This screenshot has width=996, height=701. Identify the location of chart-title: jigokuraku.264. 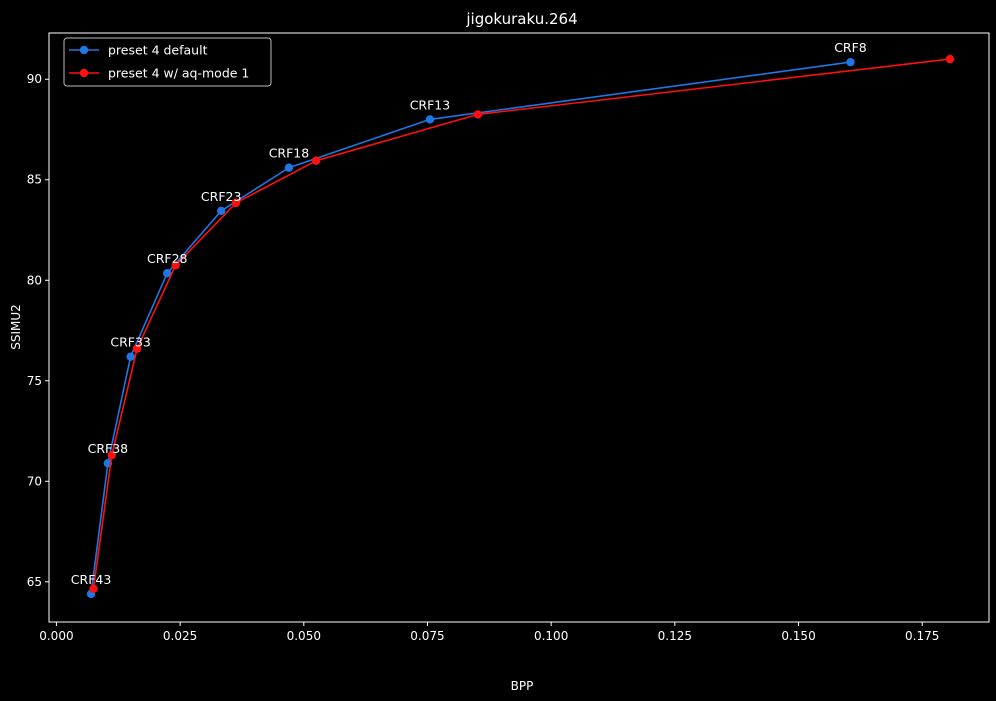
(521, 19).